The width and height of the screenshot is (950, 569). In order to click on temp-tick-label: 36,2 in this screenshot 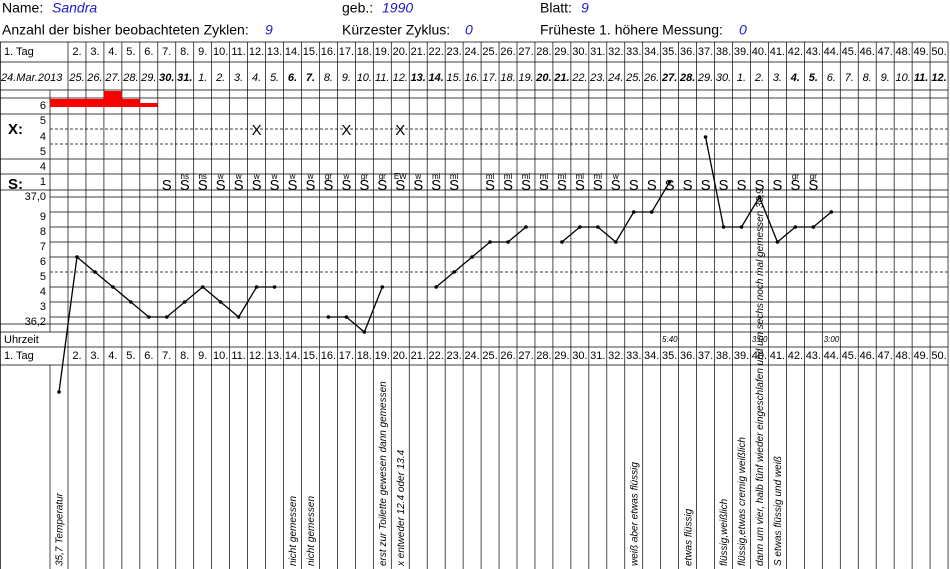, I will do `click(35, 322)`.